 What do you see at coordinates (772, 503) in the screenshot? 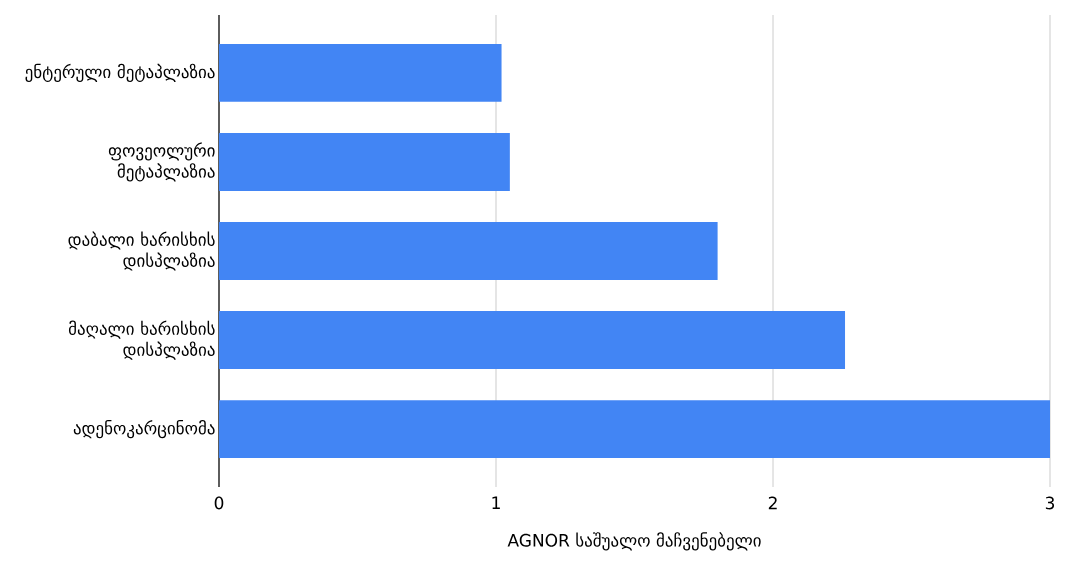
I see `x-tick-label: 2` at bounding box center [772, 503].